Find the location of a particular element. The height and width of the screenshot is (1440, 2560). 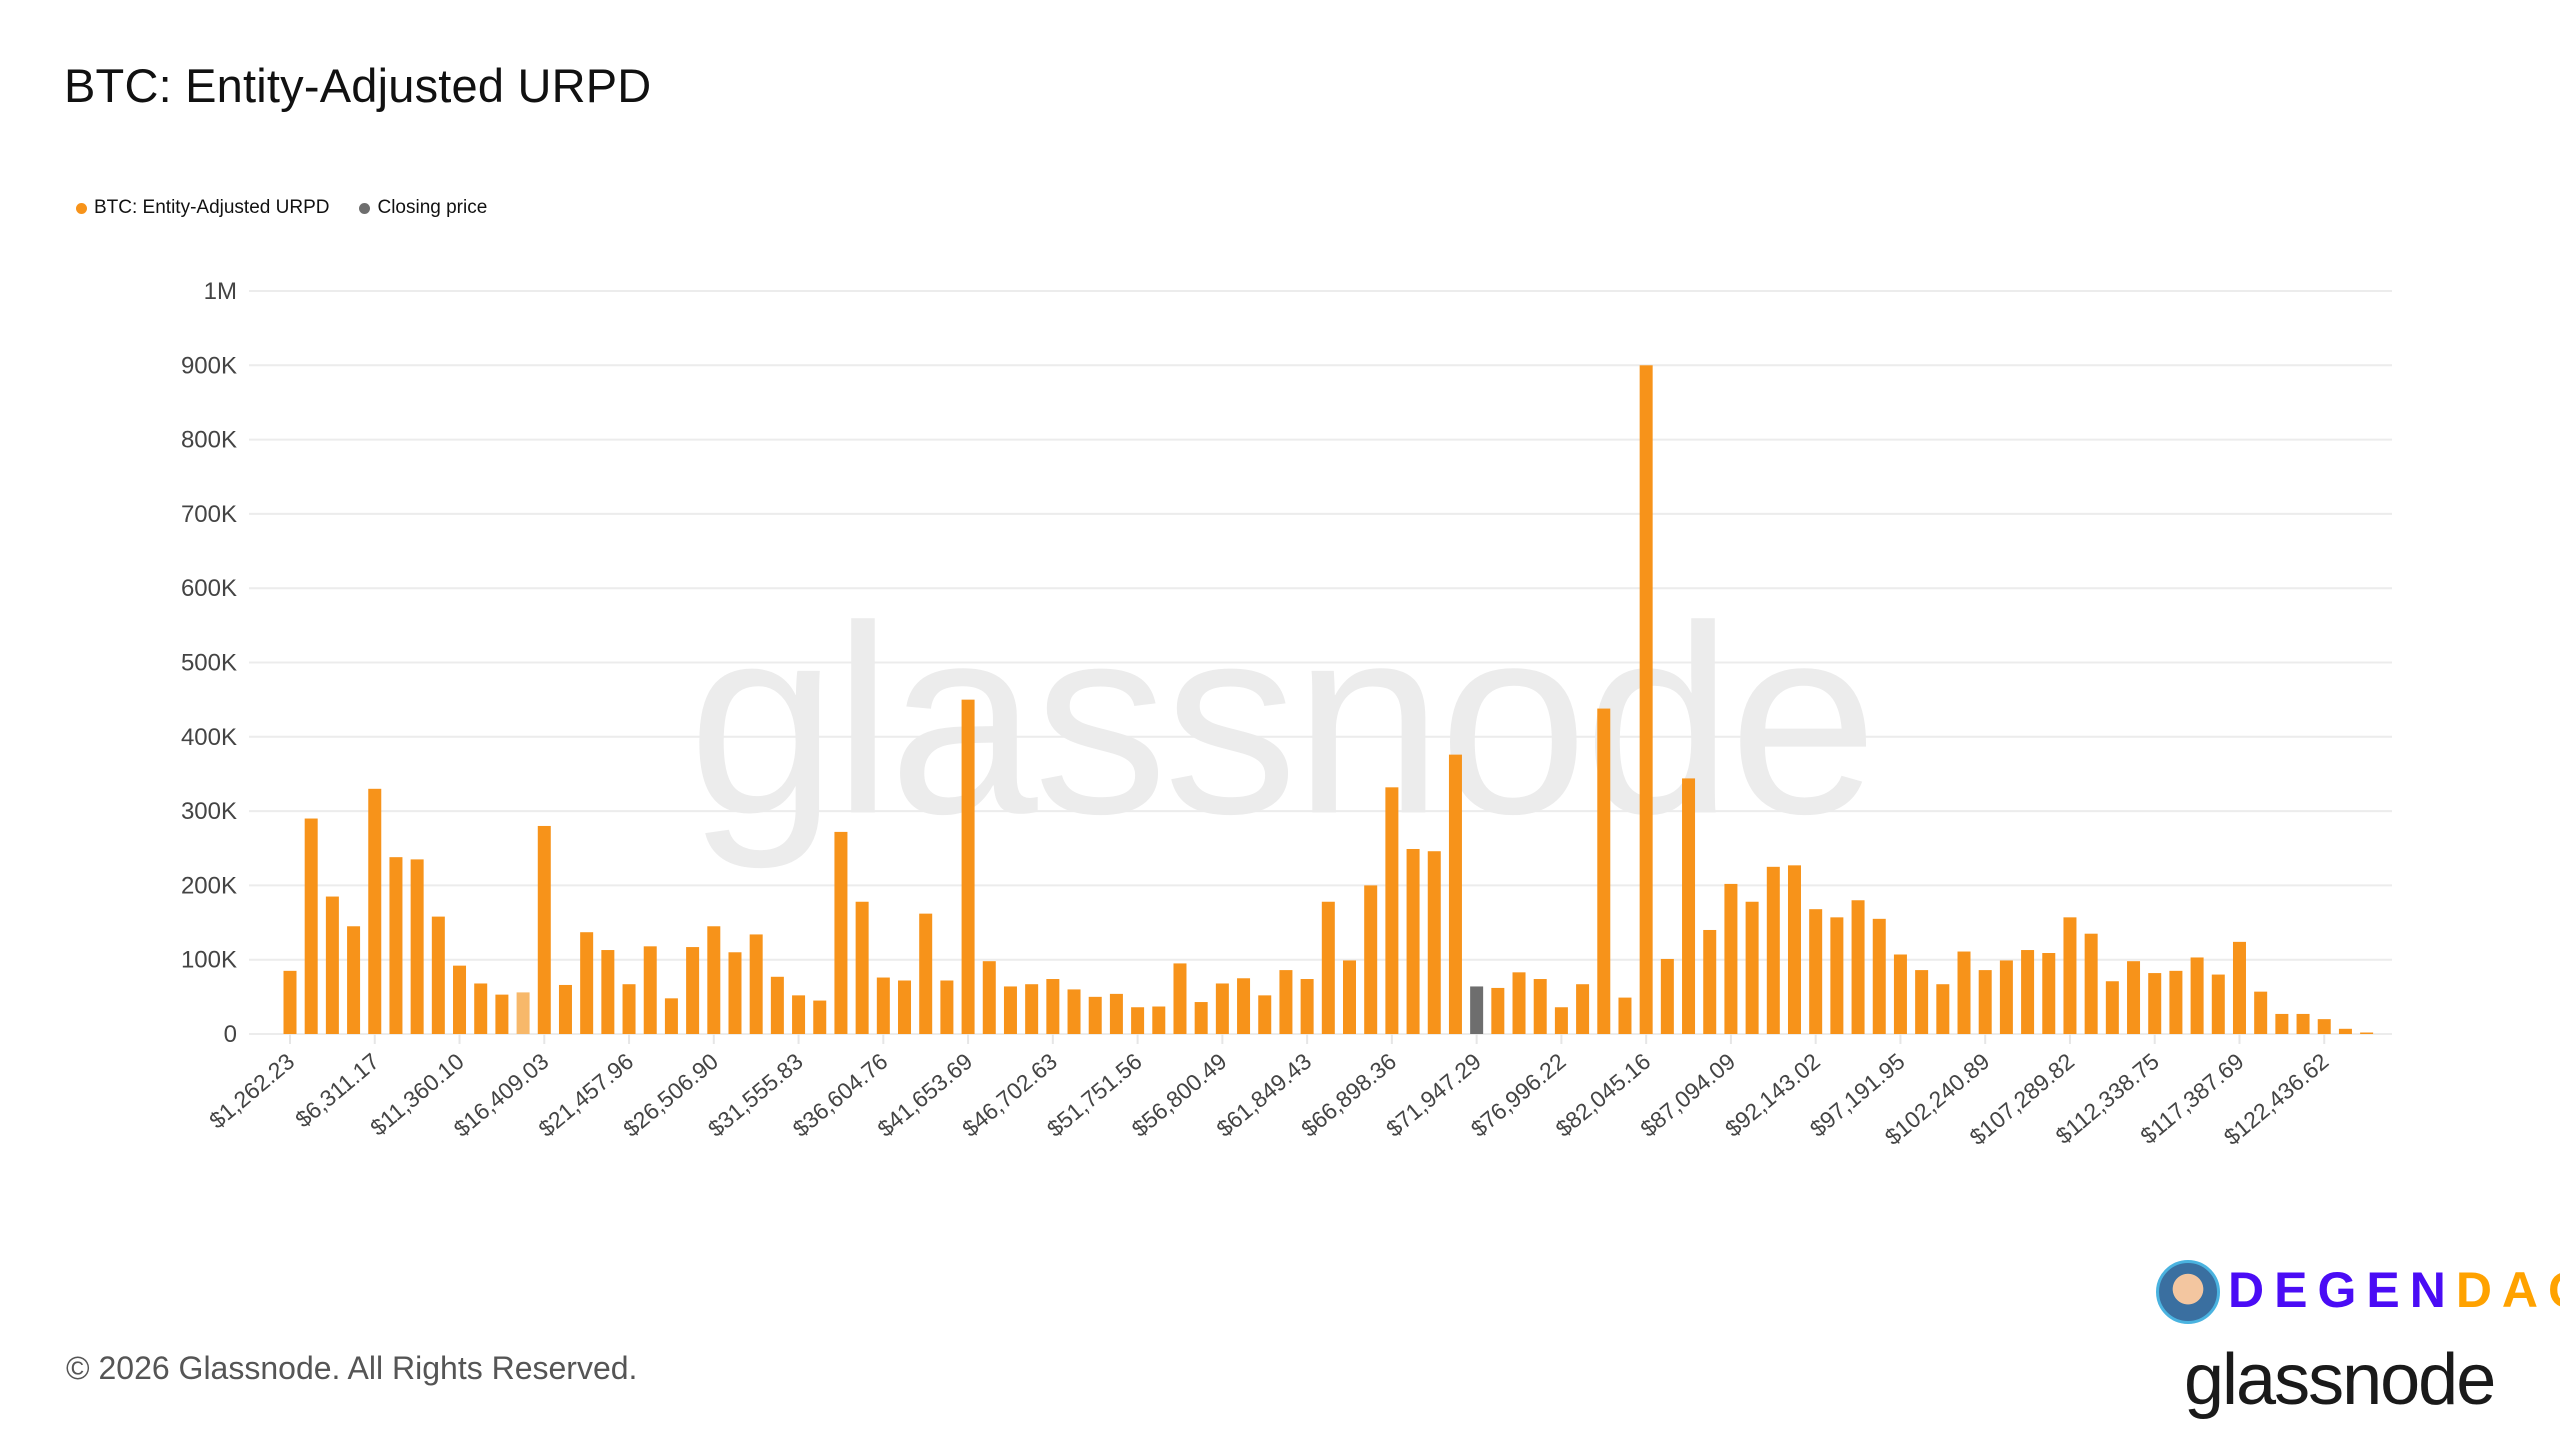

legend-item-closing-price: Closing price is located at coordinates (423, 208).